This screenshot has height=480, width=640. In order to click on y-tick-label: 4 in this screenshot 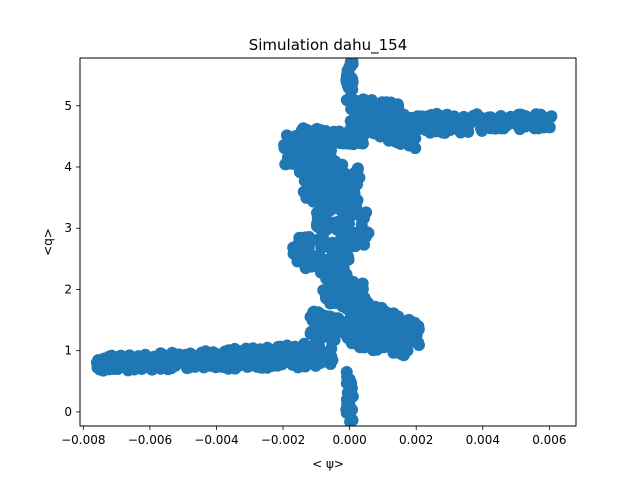, I will do `click(68, 167)`.